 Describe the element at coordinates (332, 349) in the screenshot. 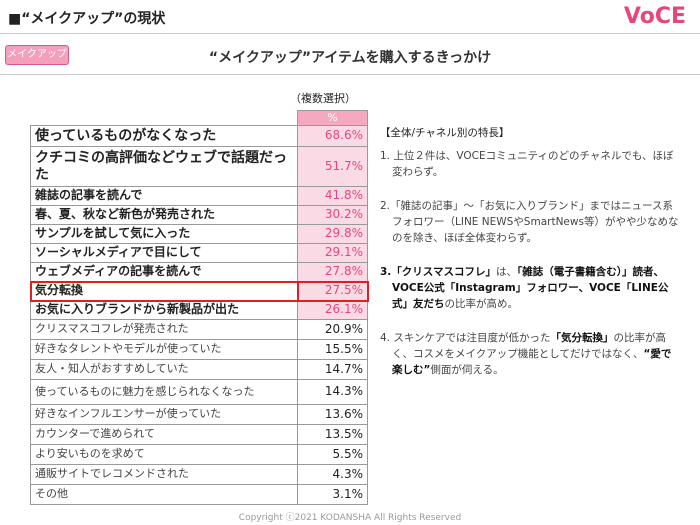

I see `row-value: 15.5%` at that location.